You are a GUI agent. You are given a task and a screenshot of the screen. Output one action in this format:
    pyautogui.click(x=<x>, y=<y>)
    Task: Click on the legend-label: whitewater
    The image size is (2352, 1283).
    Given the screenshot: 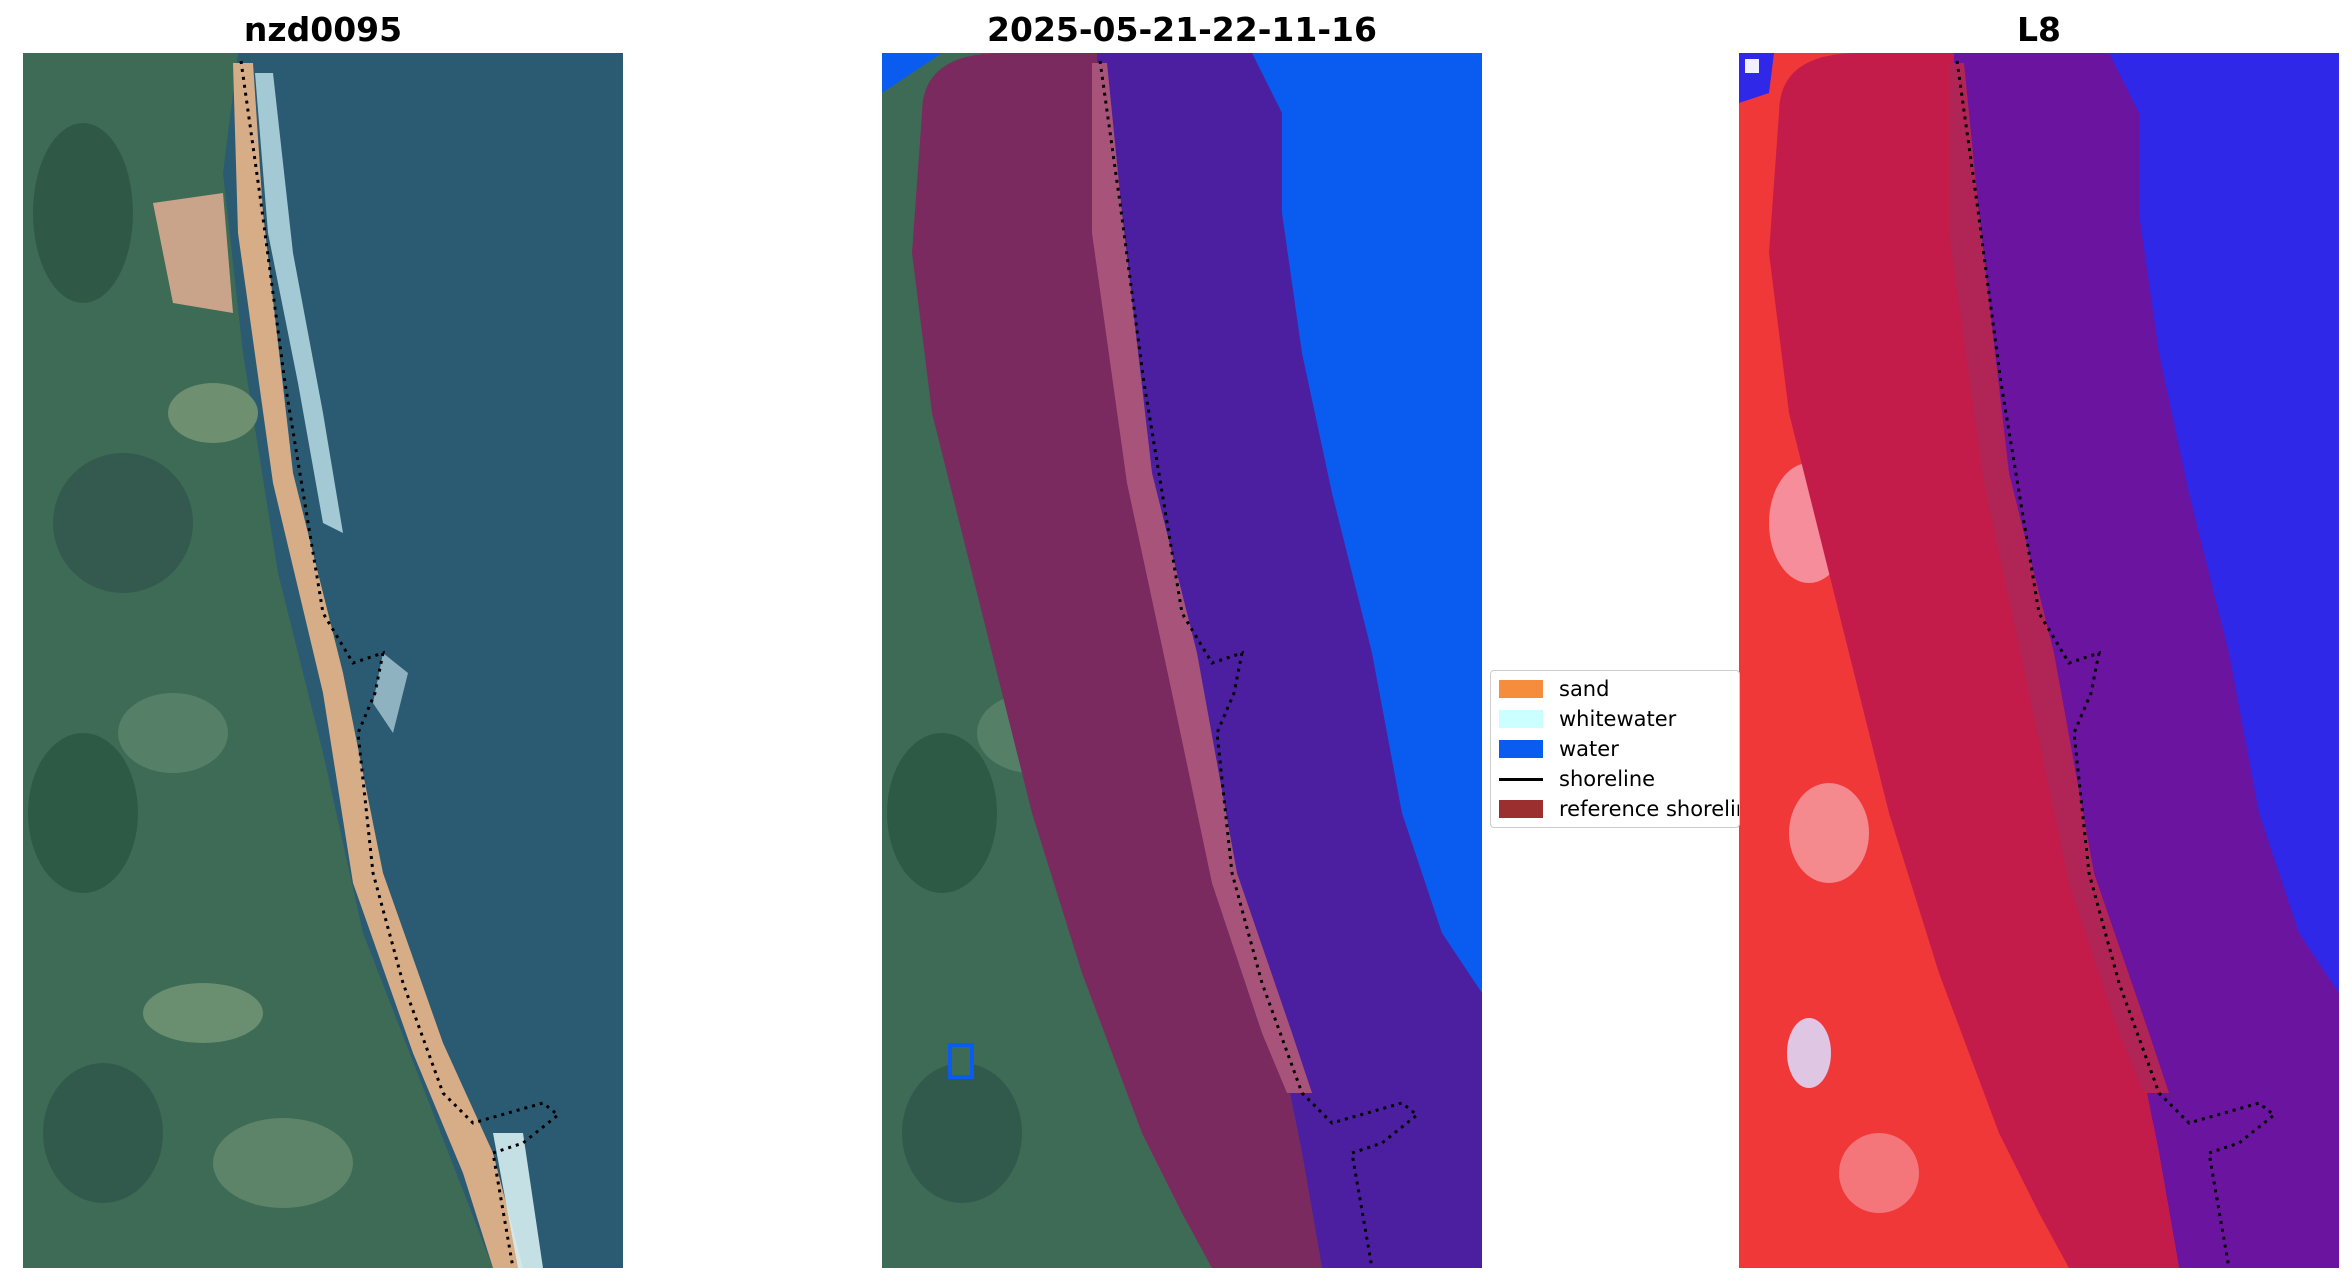 What is the action you would take?
    pyautogui.click(x=1618, y=719)
    